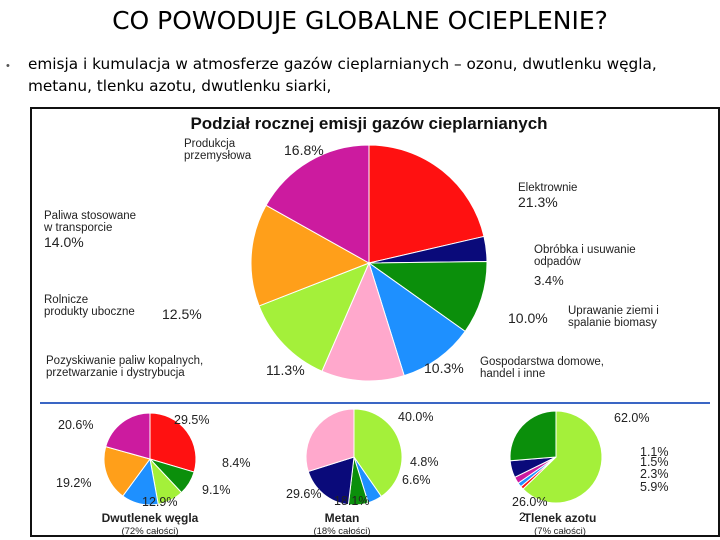 This screenshot has height=540, width=720. What do you see at coordinates (218, 156) in the screenshot?
I see `main-category-label-7-1: przemysłowa` at bounding box center [218, 156].